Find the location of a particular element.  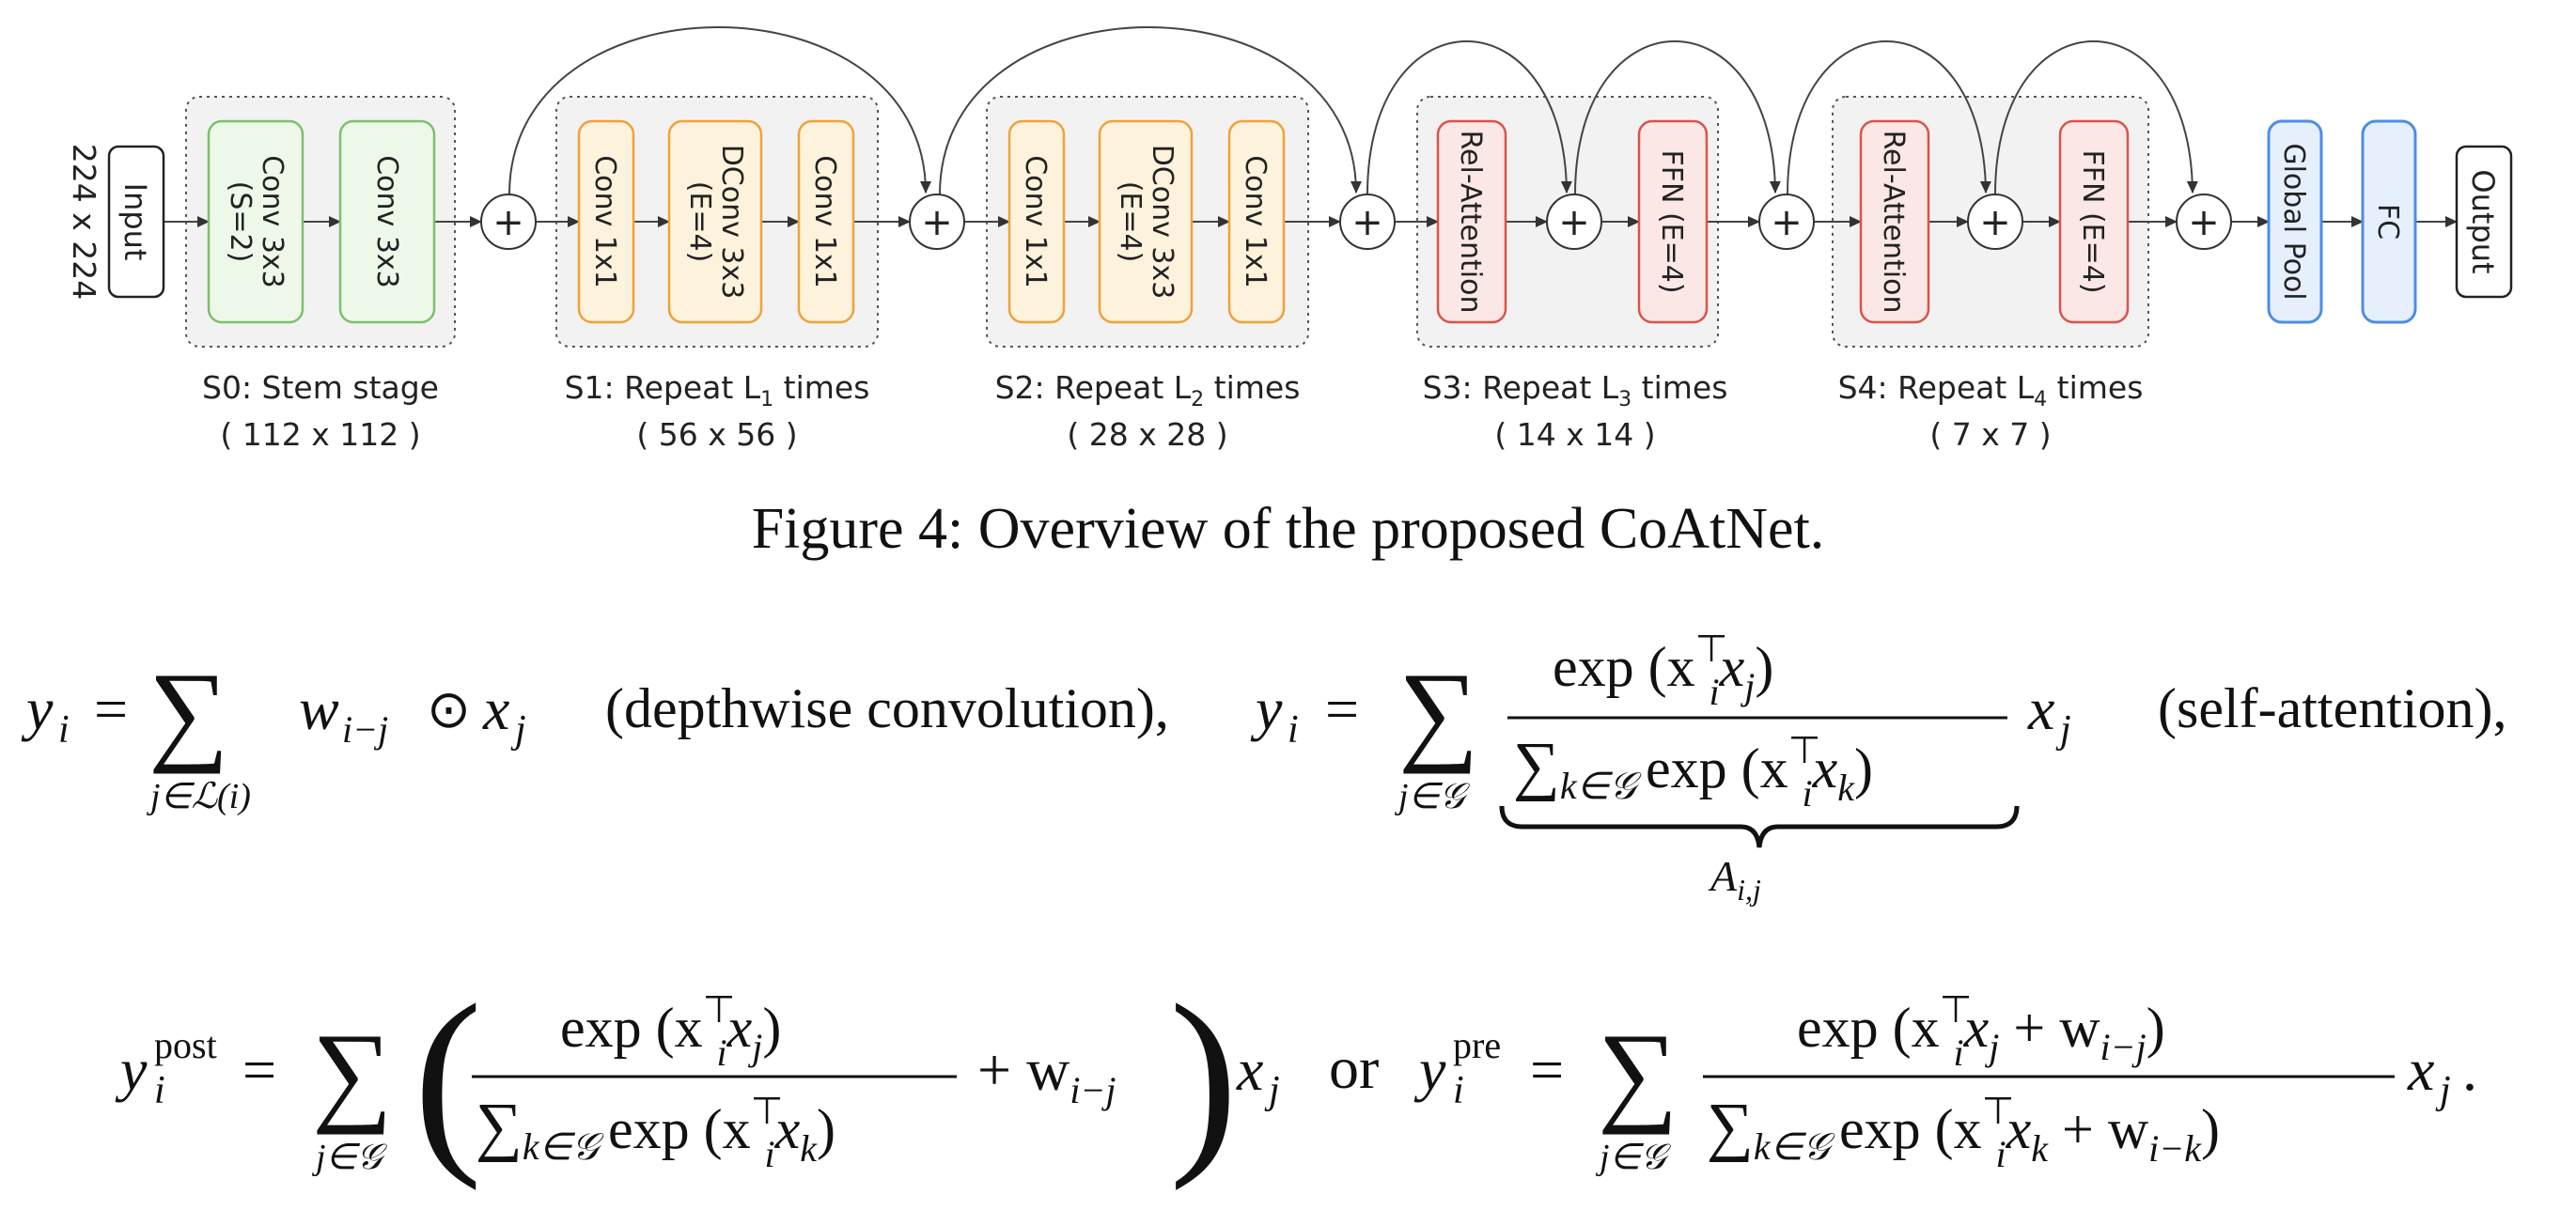

add-nodes: + + + + + + + is located at coordinates (1356, 222).